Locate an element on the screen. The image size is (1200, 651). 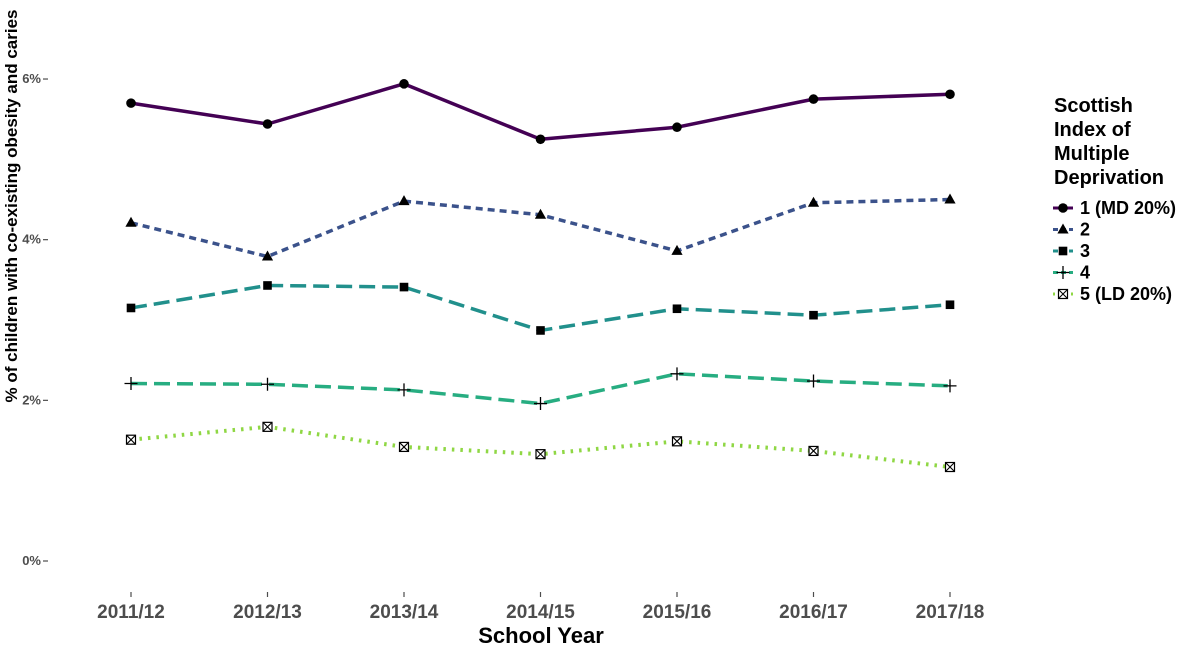
y-tick-label: 6% is located at coordinates (31, 78).